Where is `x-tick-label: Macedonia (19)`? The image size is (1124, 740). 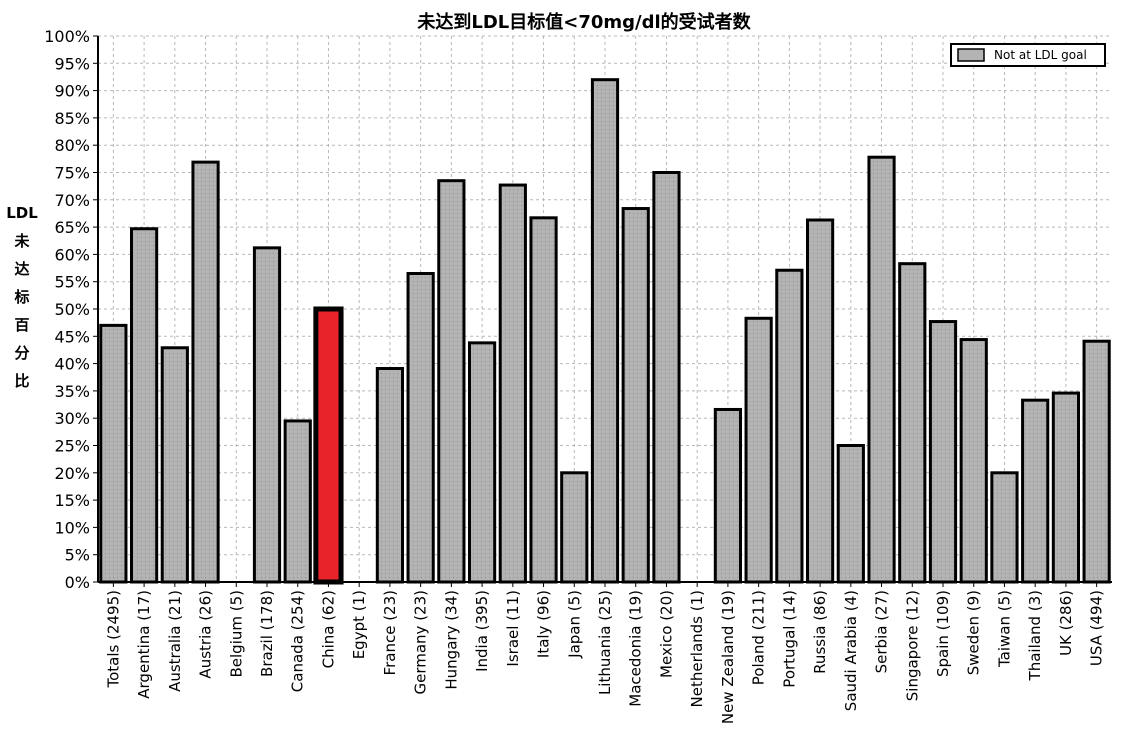
x-tick-label: Macedonia (19) is located at coordinates (636, 648).